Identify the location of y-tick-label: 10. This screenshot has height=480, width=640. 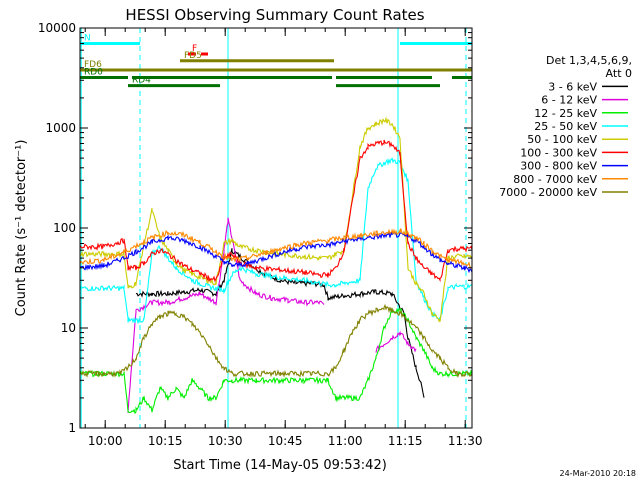
(68, 328).